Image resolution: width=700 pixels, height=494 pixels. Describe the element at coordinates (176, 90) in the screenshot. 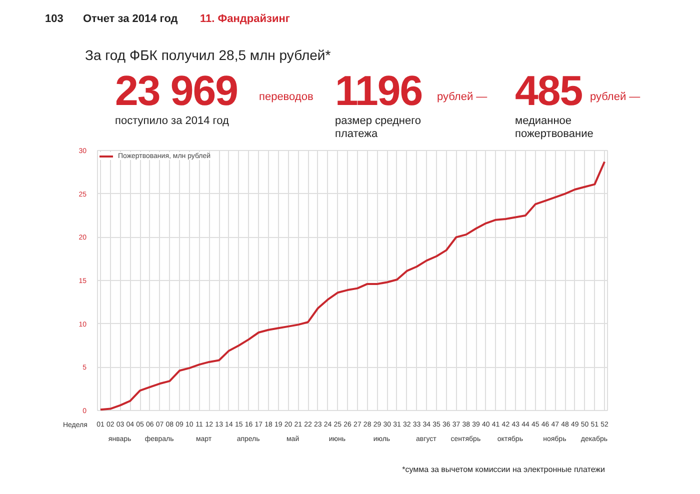

I see `text: 23 969` at that location.